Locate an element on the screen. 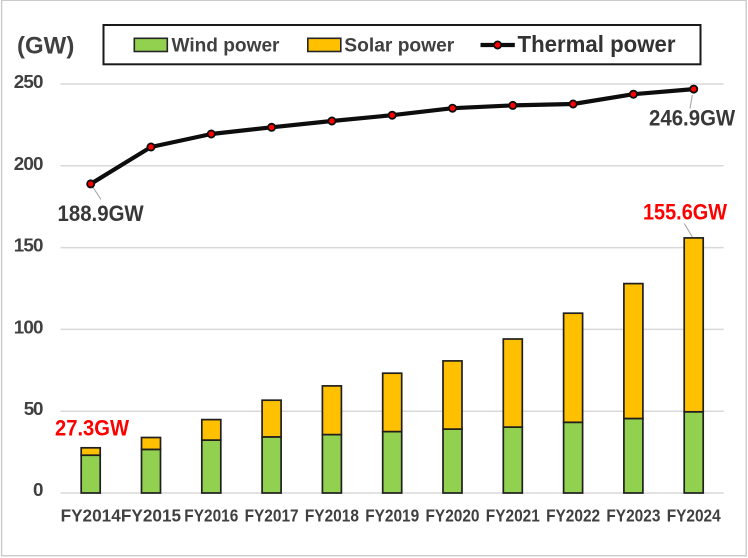 The height and width of the screenshot is (558, 748). svg-text: FY2021 is located at coordinates (513, 516).